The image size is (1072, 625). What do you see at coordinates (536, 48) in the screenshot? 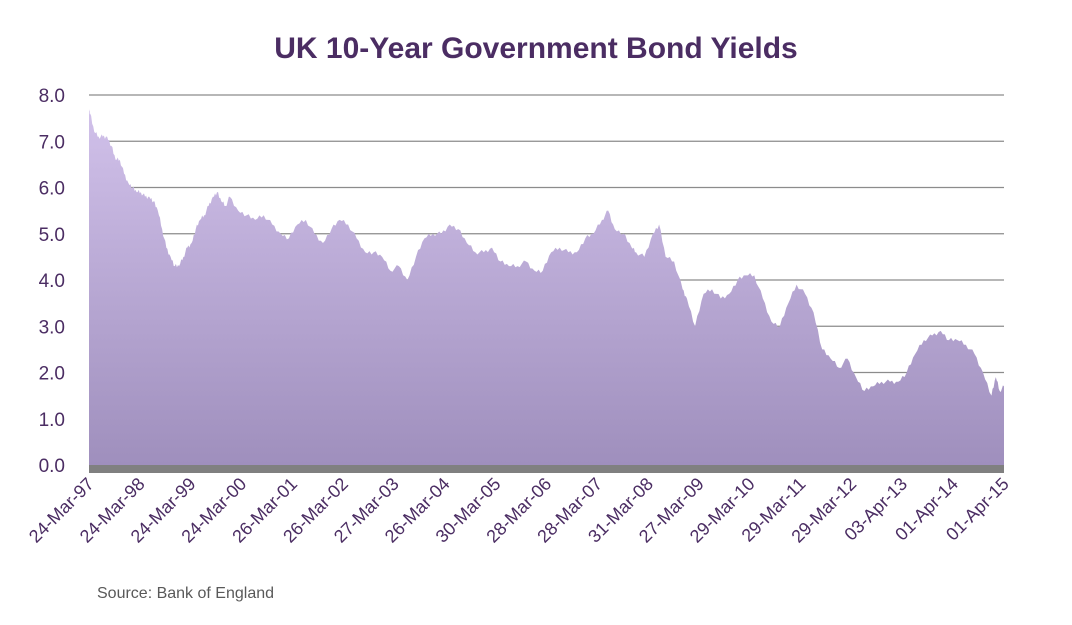
I see `chart-title: UK 10-Year Government Bond Yields` at bounding box center [536, 48].